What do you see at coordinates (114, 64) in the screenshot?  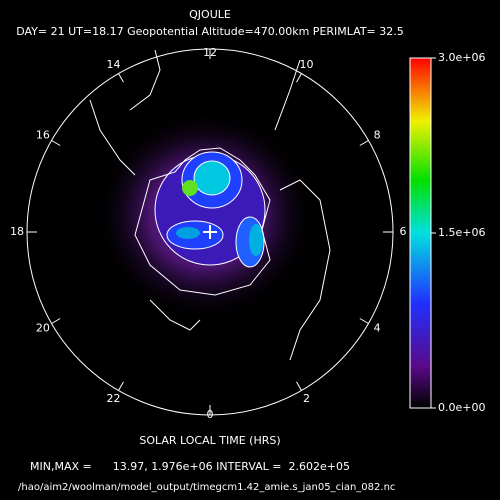 I see `hour-label: 14` at bounding box center [114, 64].